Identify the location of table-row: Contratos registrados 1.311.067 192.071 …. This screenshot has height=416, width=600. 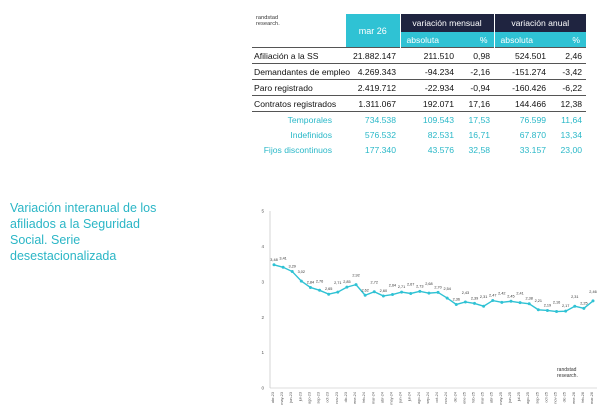
(419, 103).